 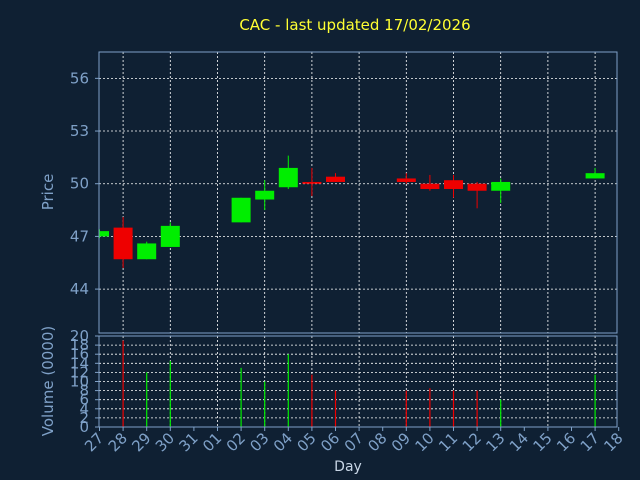 What do you see at coordinates (472, 442) in the screenshot?
I see `x-tick-label: 12` at bounding box center [472, 442].